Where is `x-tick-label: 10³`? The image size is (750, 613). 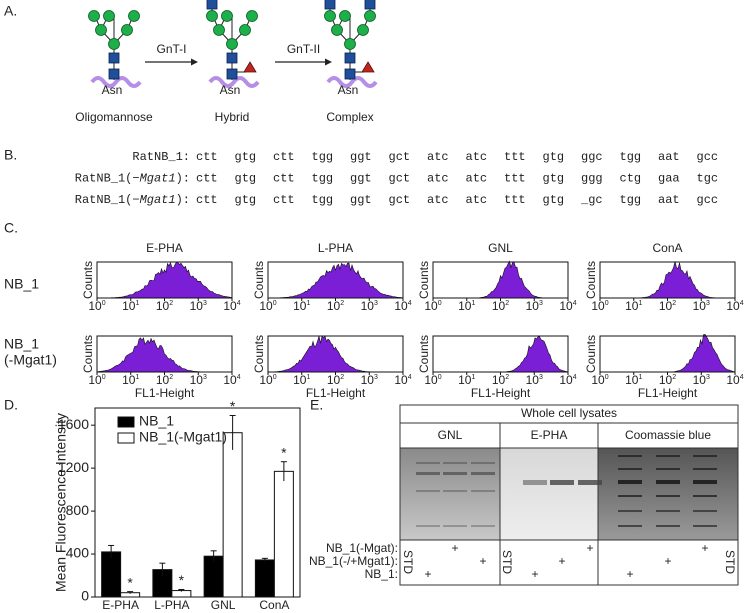
x-tick-label: 10³ is located at coordinates (198, 306).